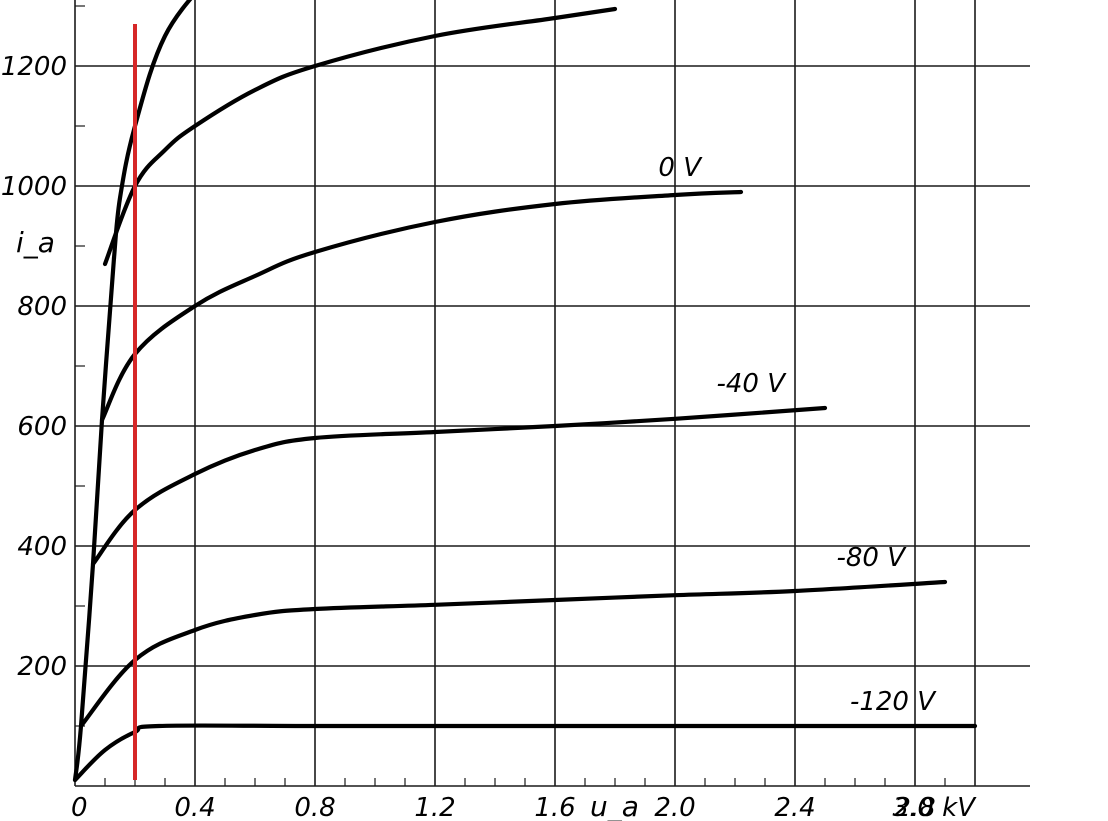 This screenshot has height=821, width=1108. I want to click on x-tick-label: 2.8, so click(914, 807).